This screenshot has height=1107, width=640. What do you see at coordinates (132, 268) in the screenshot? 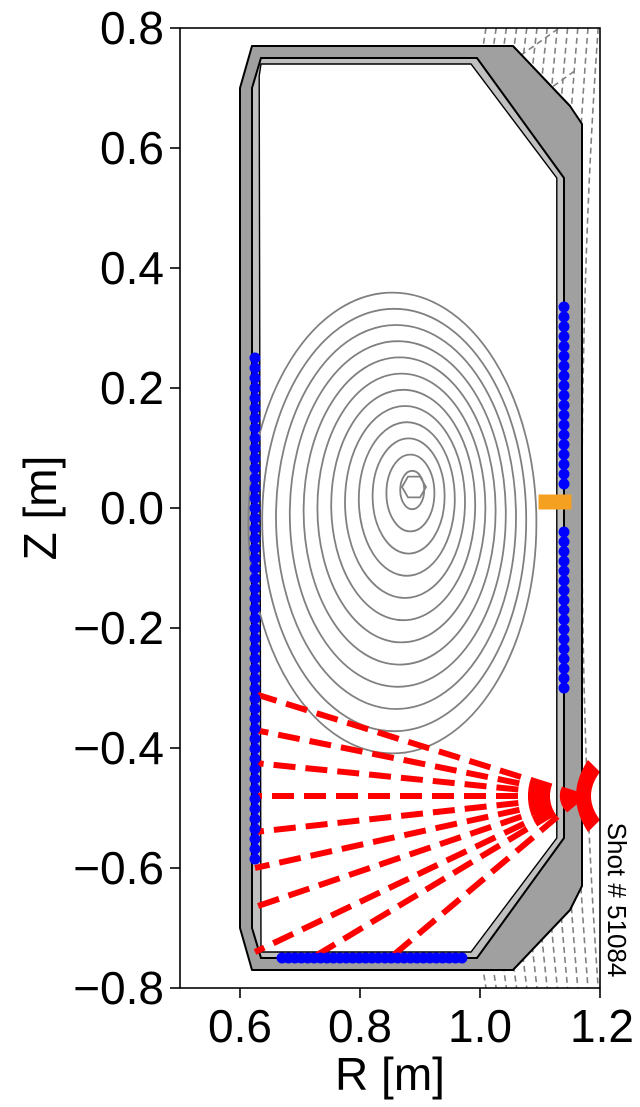
I see `y-tick-label: 0.4` at bounding box center [132, 268].